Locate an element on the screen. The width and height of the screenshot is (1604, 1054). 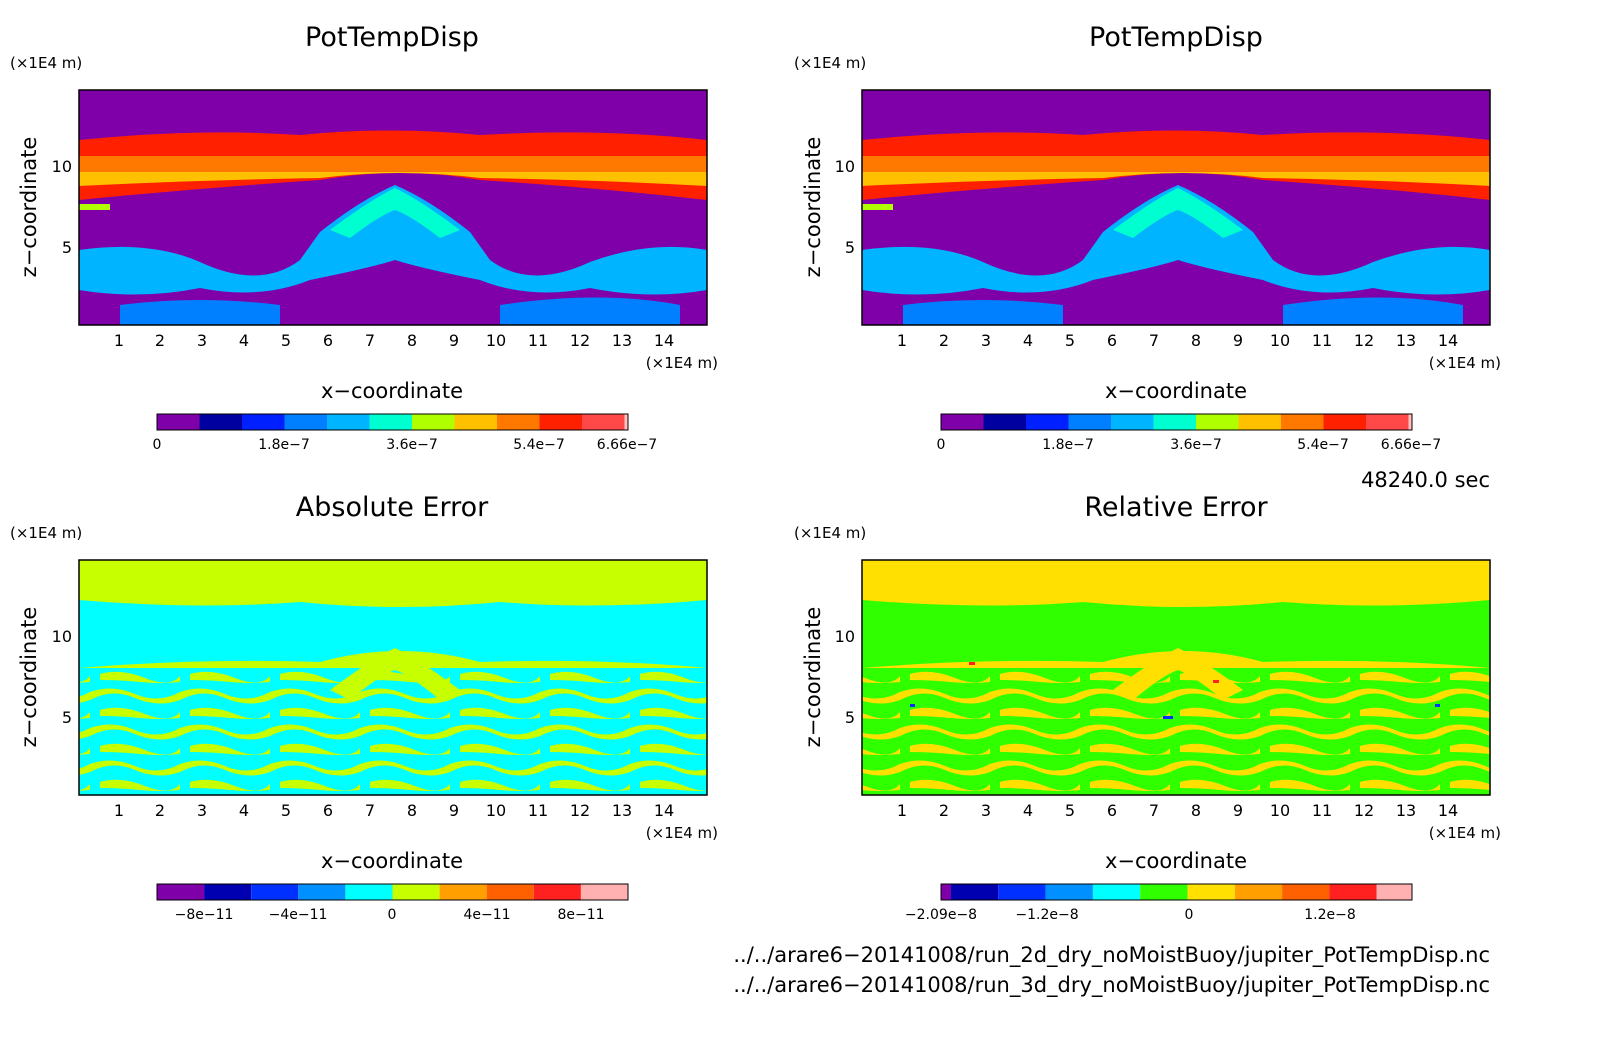
panel-title: Absolute Error is located at coordinates (392, 507).